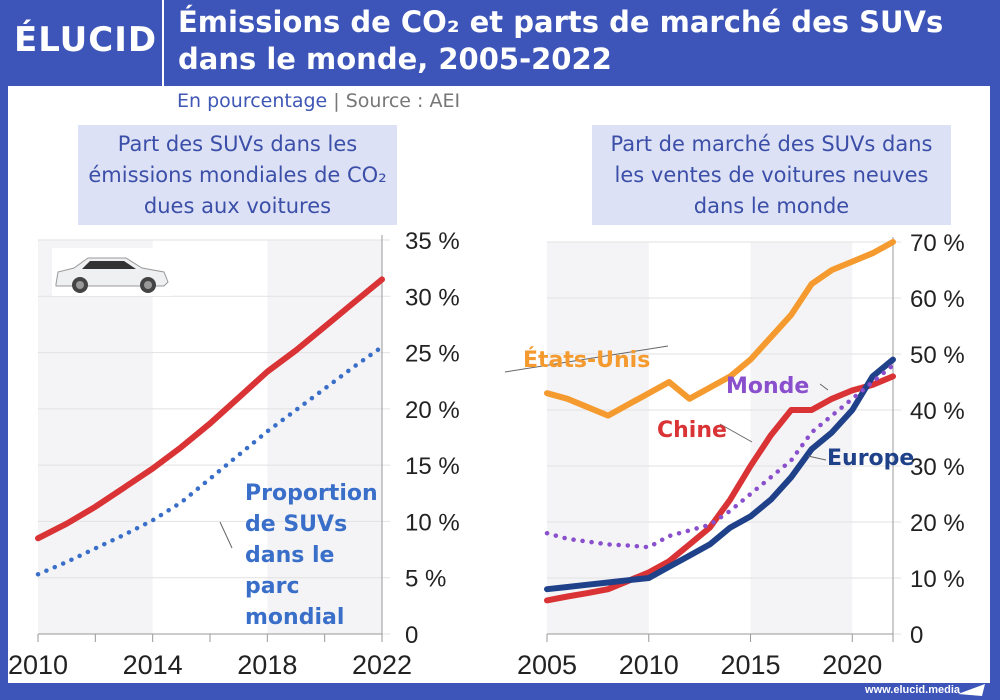 This screenshot has width=1000, height=700. What do you see at coordinates (163, 43) in the screenshot?
I see `header-divider` at bounding box center [163, 43].